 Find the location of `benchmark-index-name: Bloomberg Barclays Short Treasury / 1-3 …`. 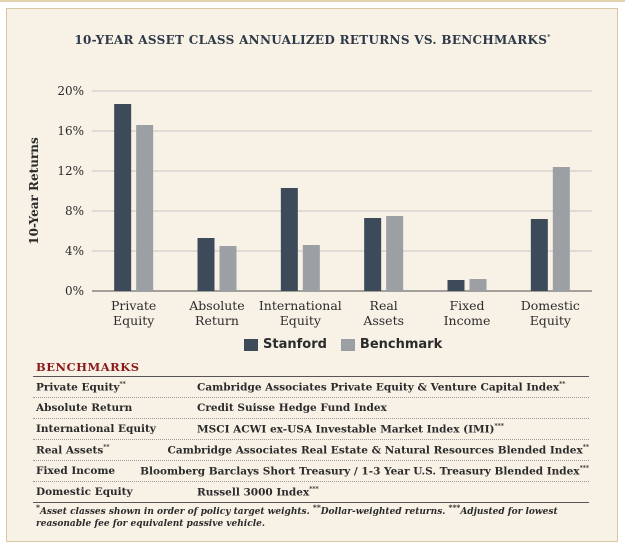

benchmark-index-name: Bloomberg Barclays Short Treasury / 1-3 … is located at coordinates (364, 471).